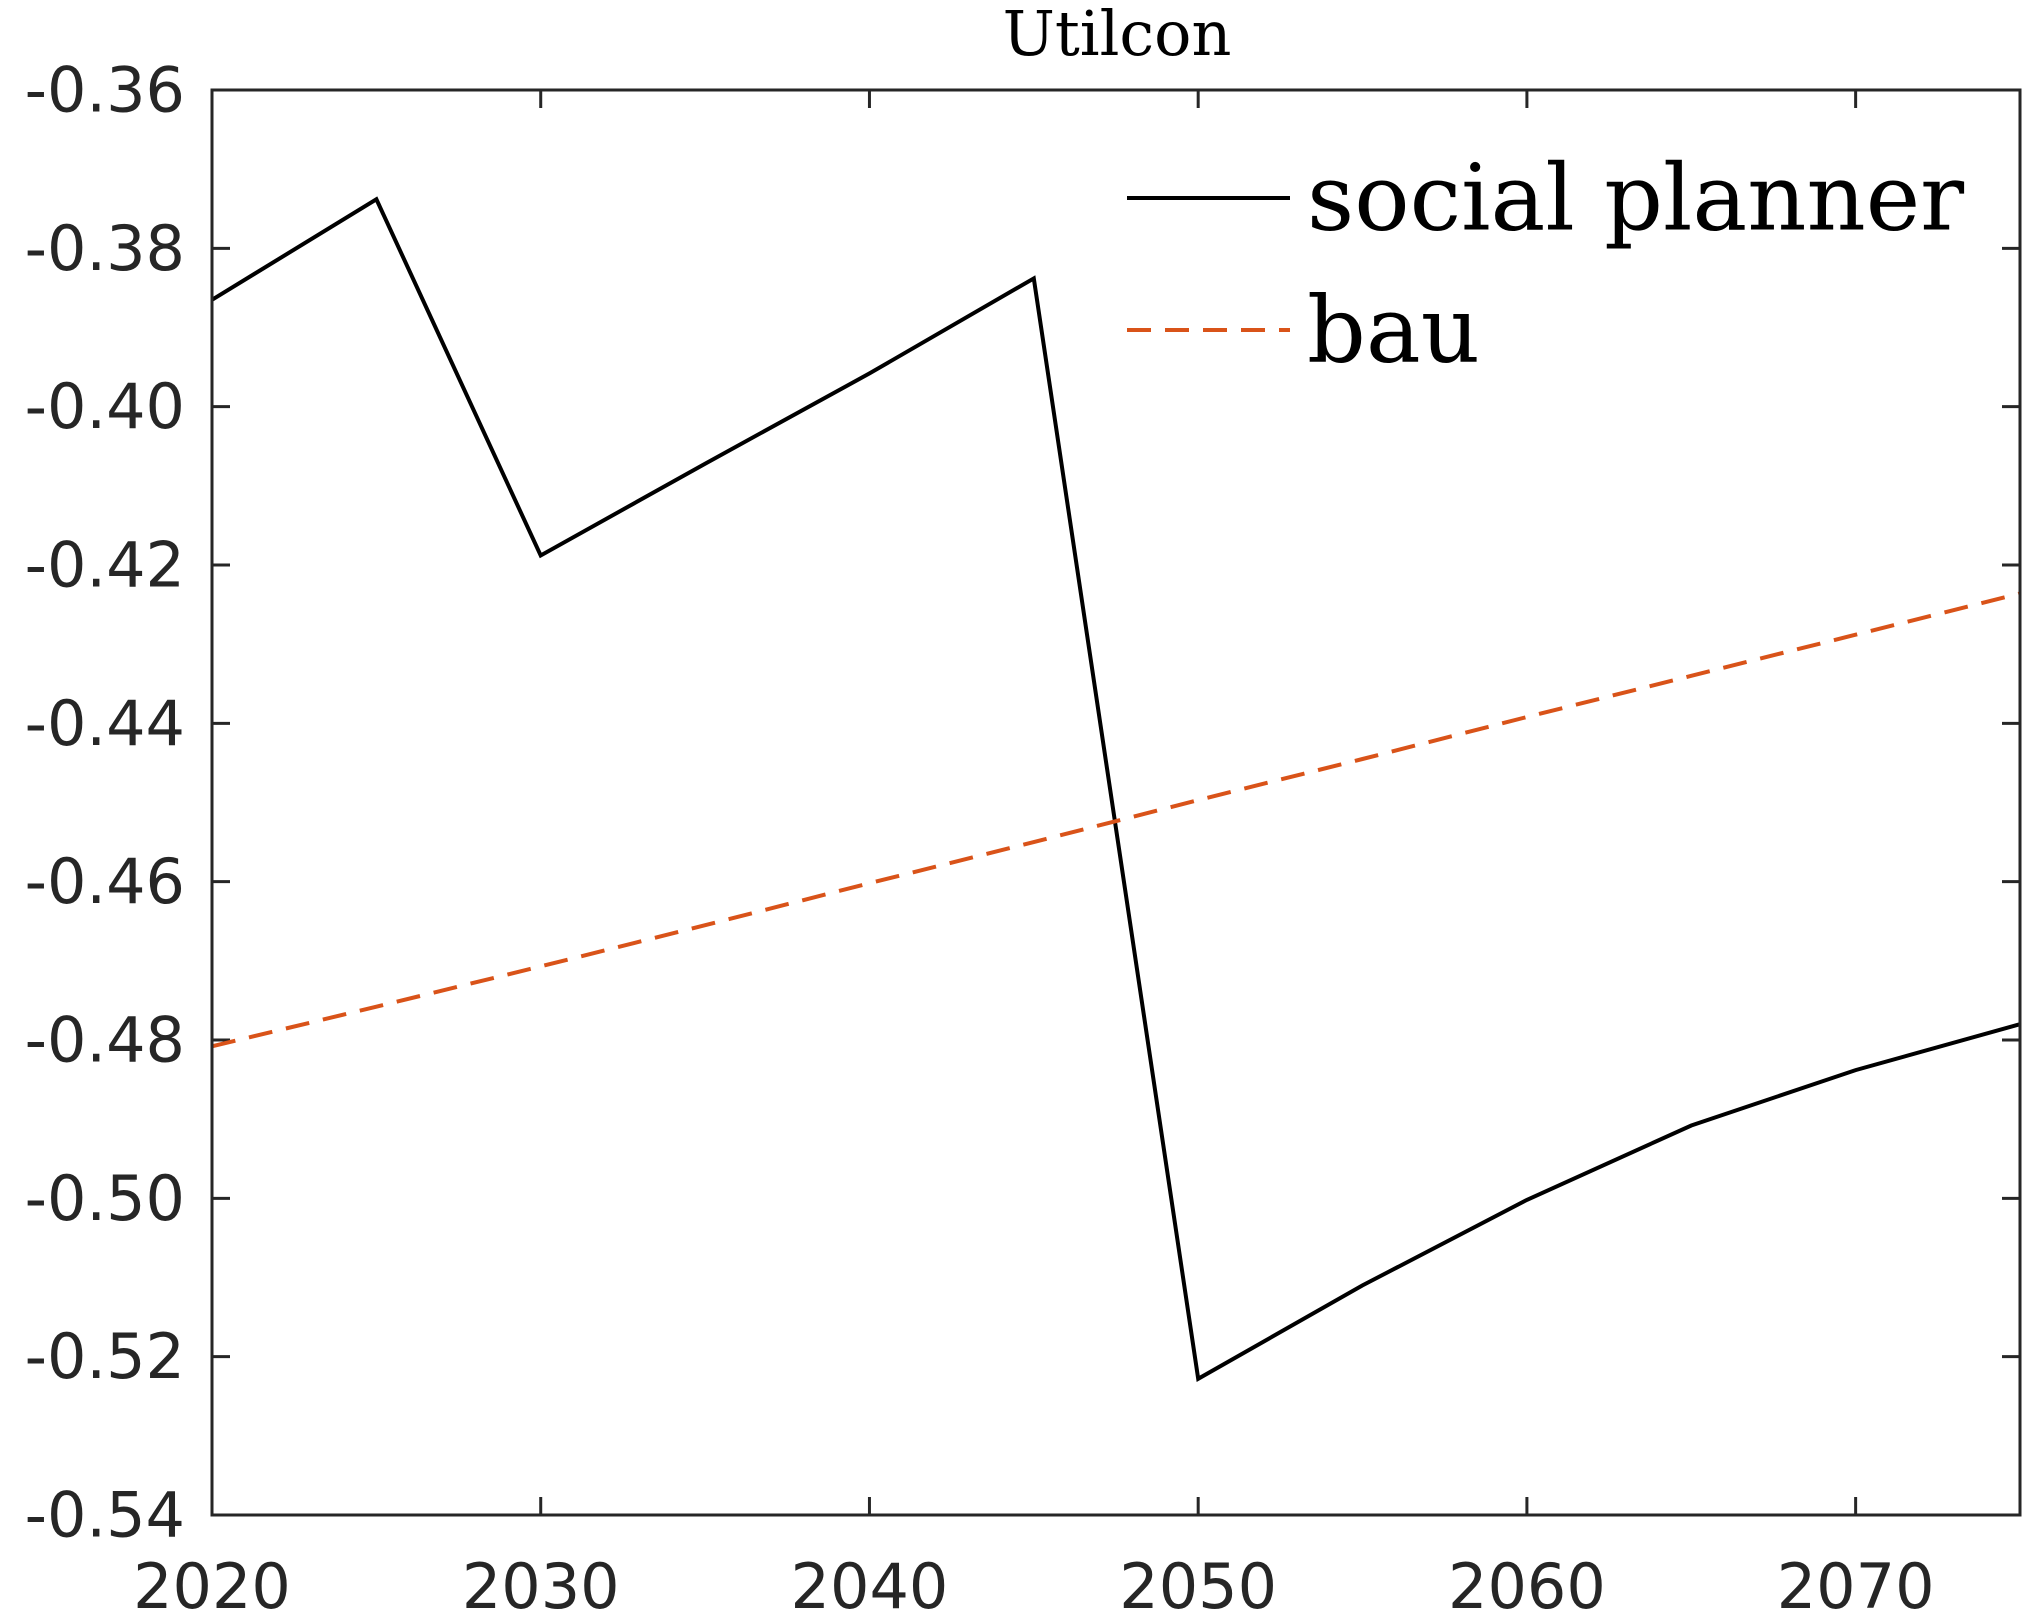  I want to click on x-tick-label: 2070, so click(1856, 1581).